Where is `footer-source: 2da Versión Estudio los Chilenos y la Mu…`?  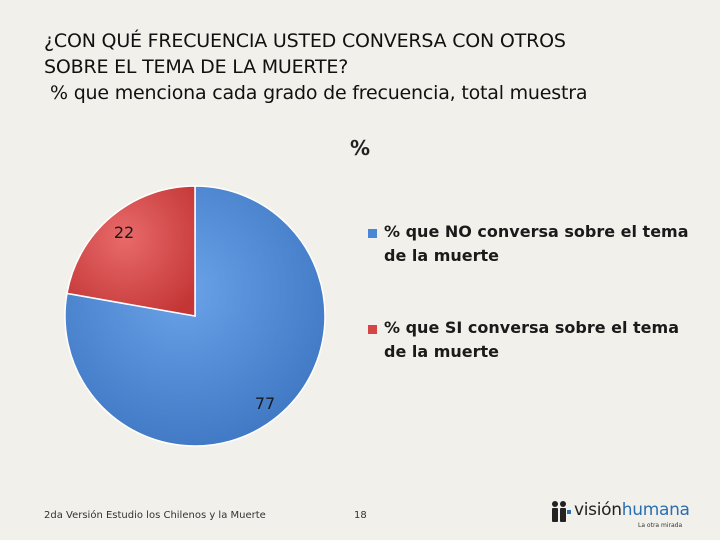 footer-source: 2da Versión Estudio los Chilenos y la Mu… is located at coordinates (155, 515).